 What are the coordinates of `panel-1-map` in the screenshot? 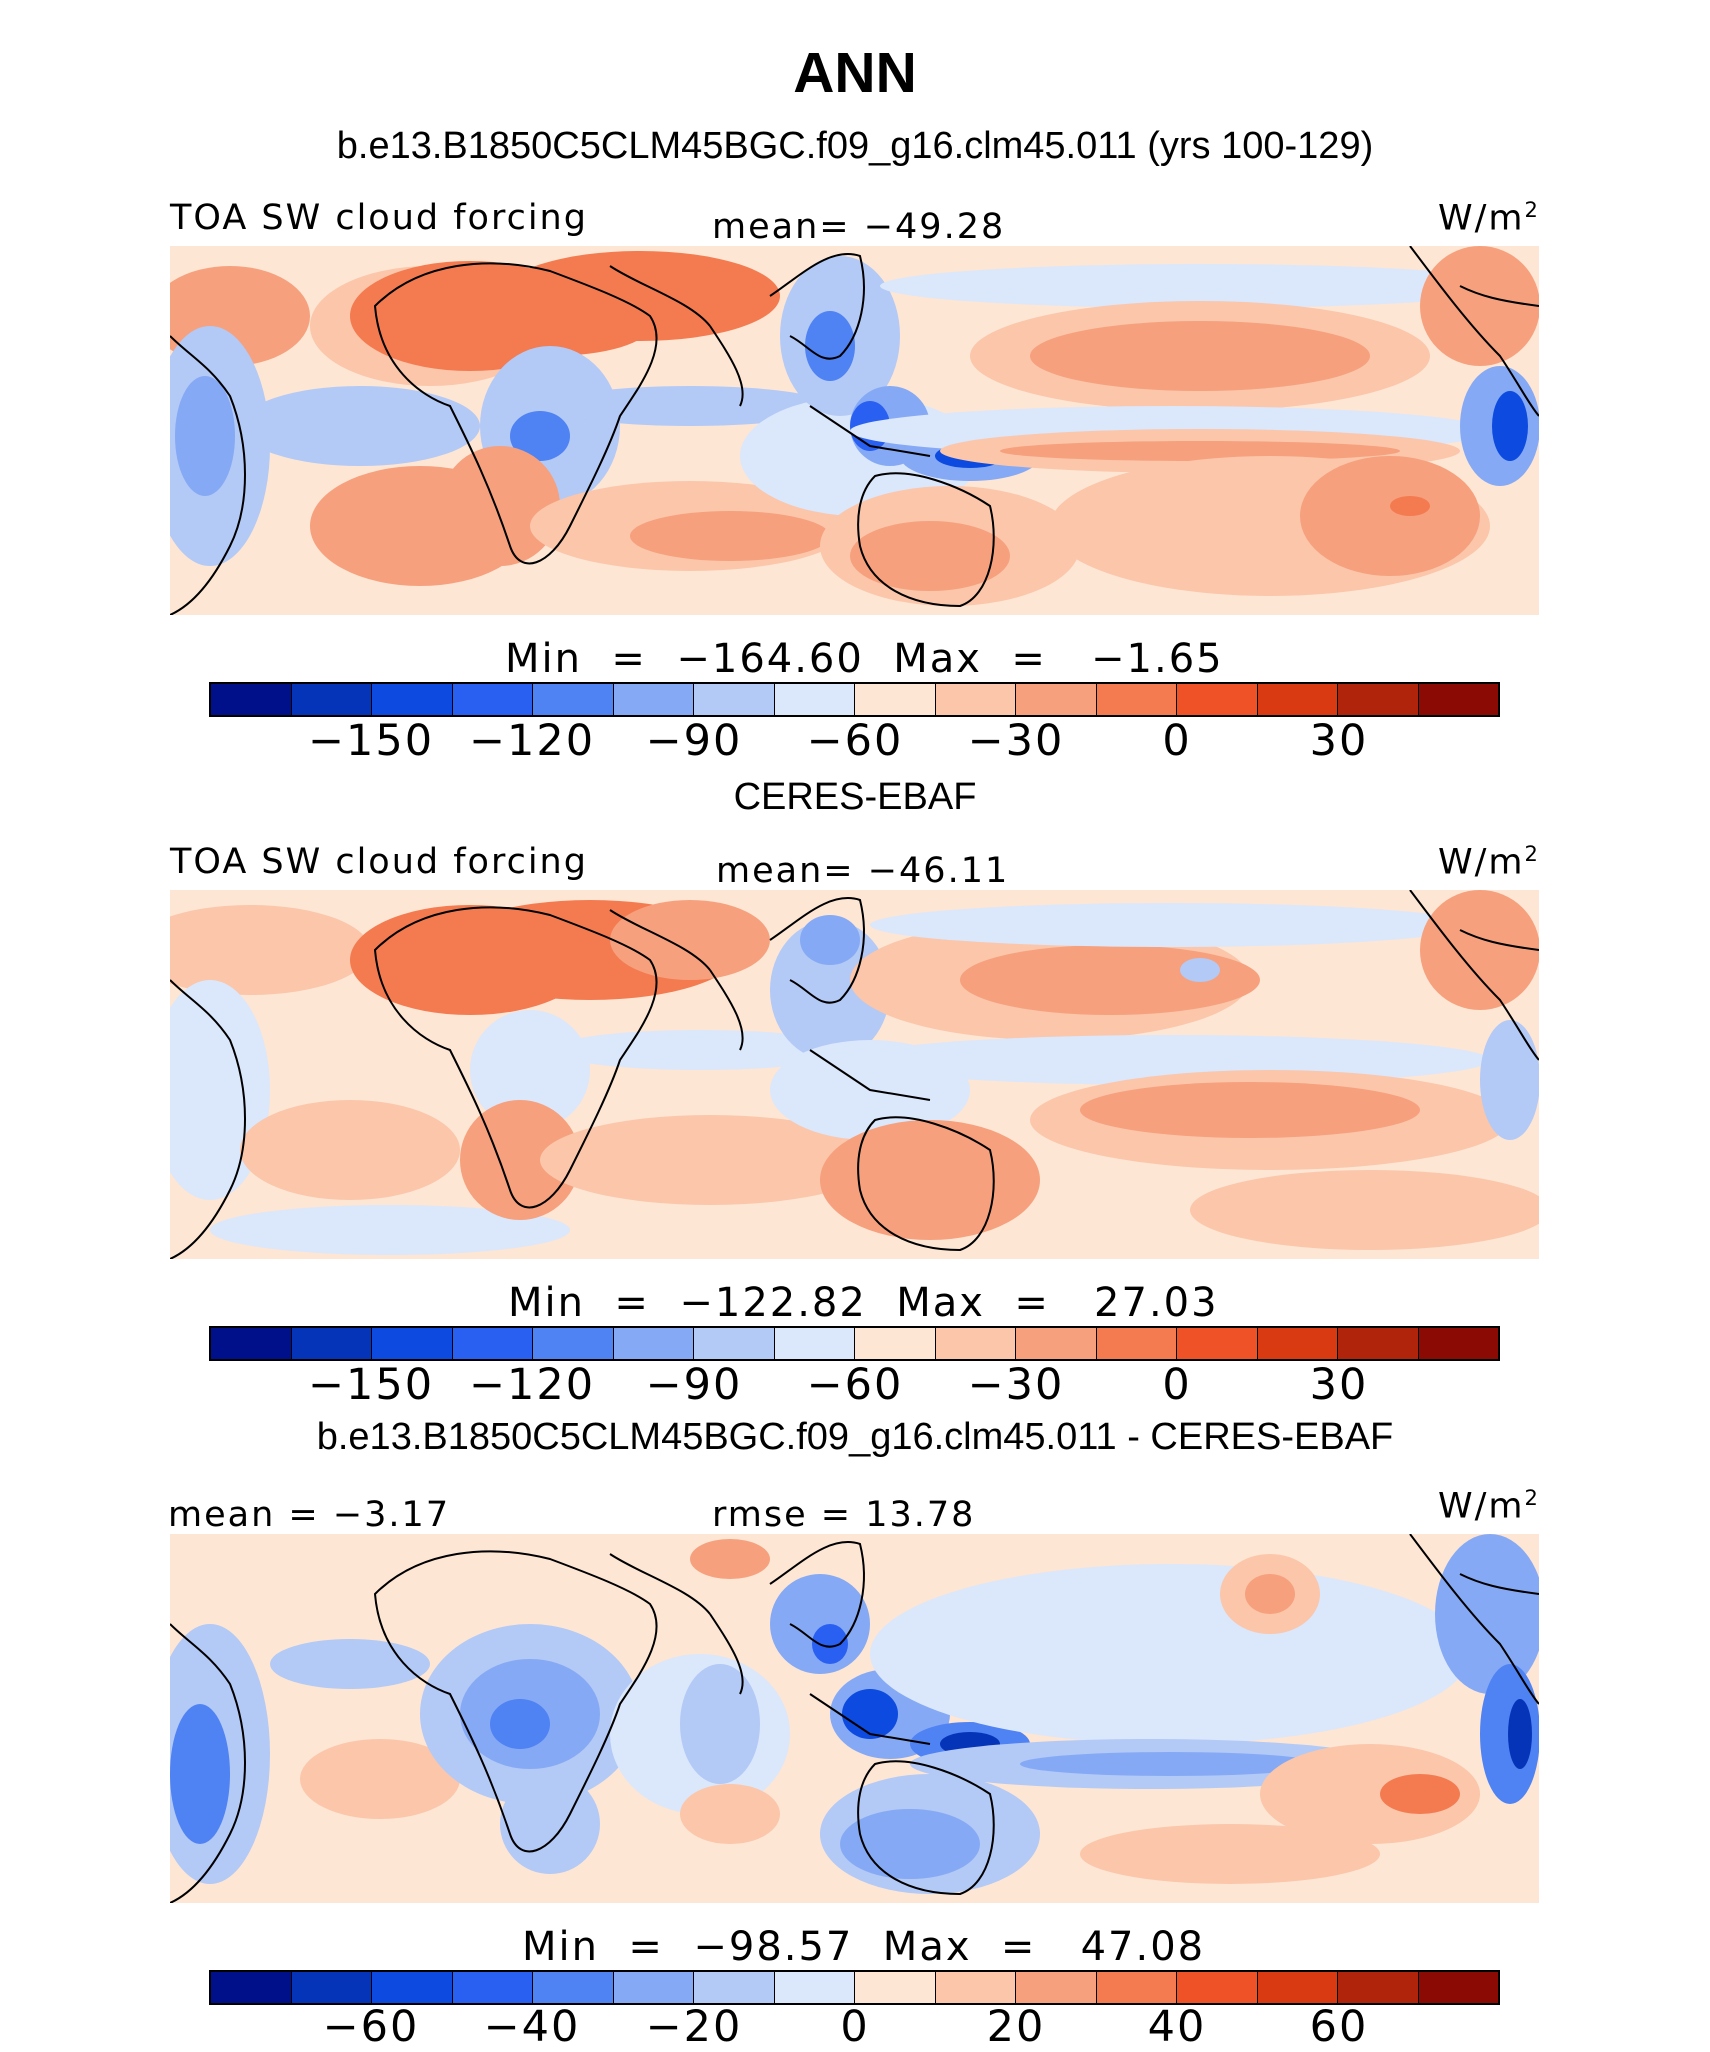 It's located at (854, 430).